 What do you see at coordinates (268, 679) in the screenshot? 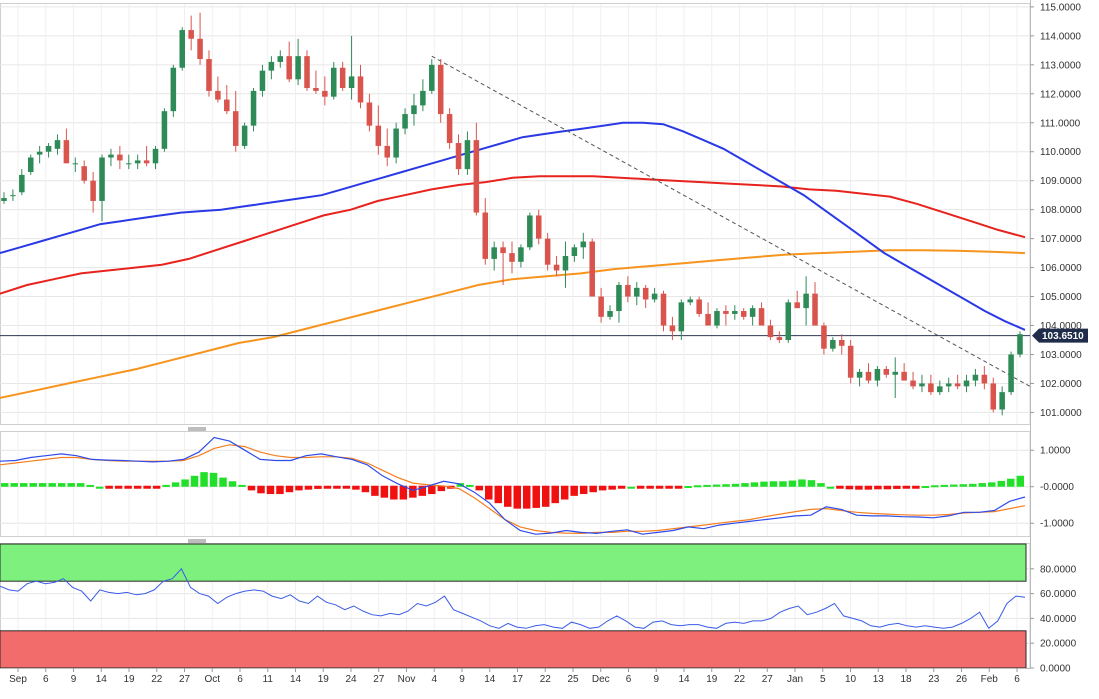
I see `x-tick-label: 11` at bounding box center [268, 679].